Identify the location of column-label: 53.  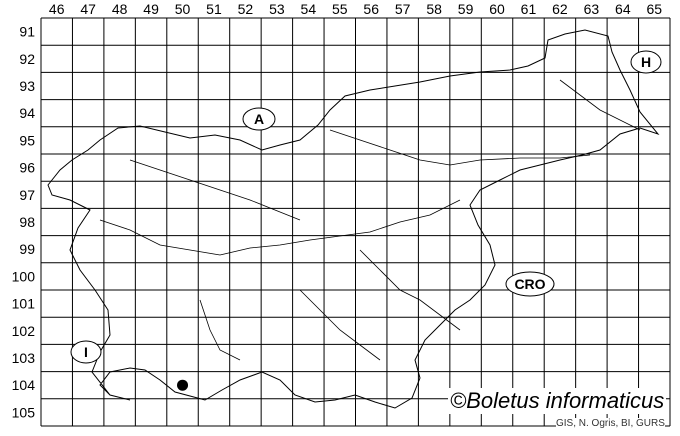
(277, 9).